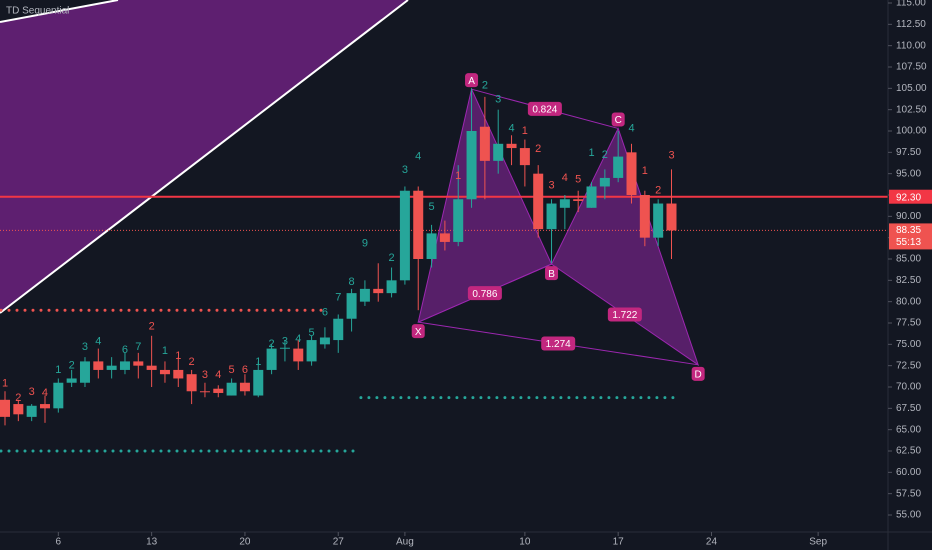 The image size is (932, 550). Describe the element at coordinates (911, 131) in the screenshot. I see `y-tick-label: 100.00` at that location.